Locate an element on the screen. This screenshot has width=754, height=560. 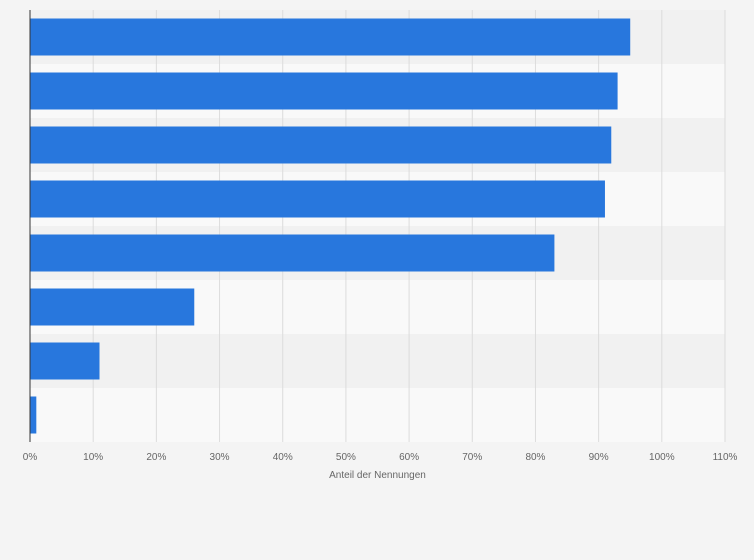
x-tick-label: 80% is located at coordinates (535, 457).